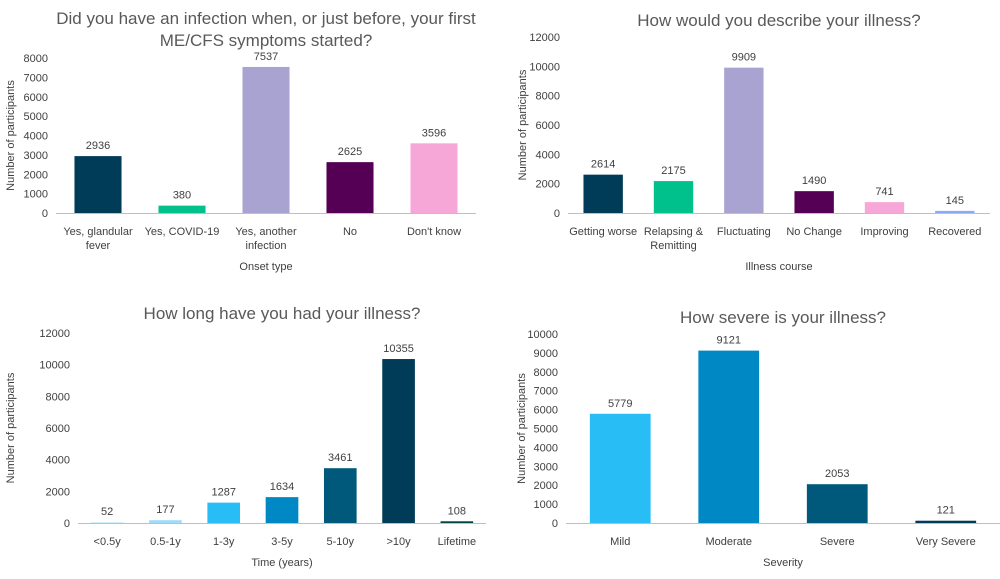 This screenshot has width=1000, height=579. What do you see at coordinates (98, 146) in the screenshot?
I see `data-label: 2936` at bounding box center [98, 146].